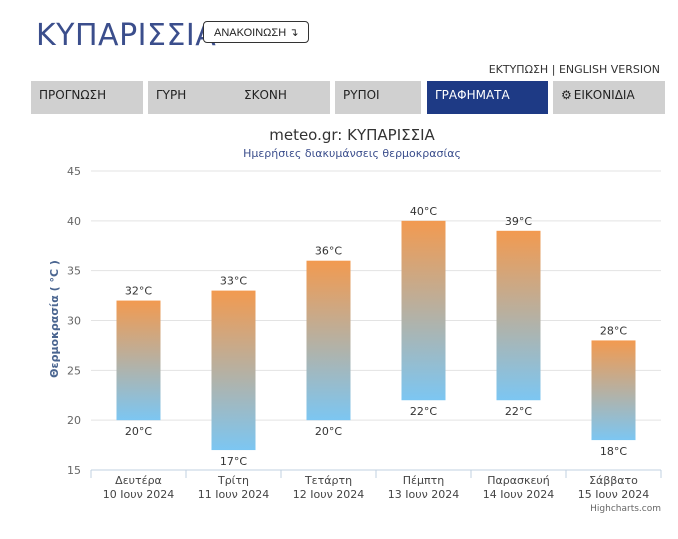  Describe the element at coordinates (54, 319) in the screenshot. I see `y-axis-label: Θερμοκρασία ( °C )` at that location.